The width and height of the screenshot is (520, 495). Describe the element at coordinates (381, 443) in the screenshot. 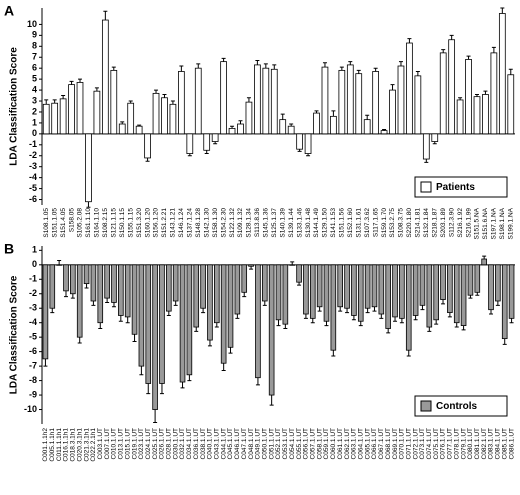

I see `x-tick-label: C067.1.UT` at that location.